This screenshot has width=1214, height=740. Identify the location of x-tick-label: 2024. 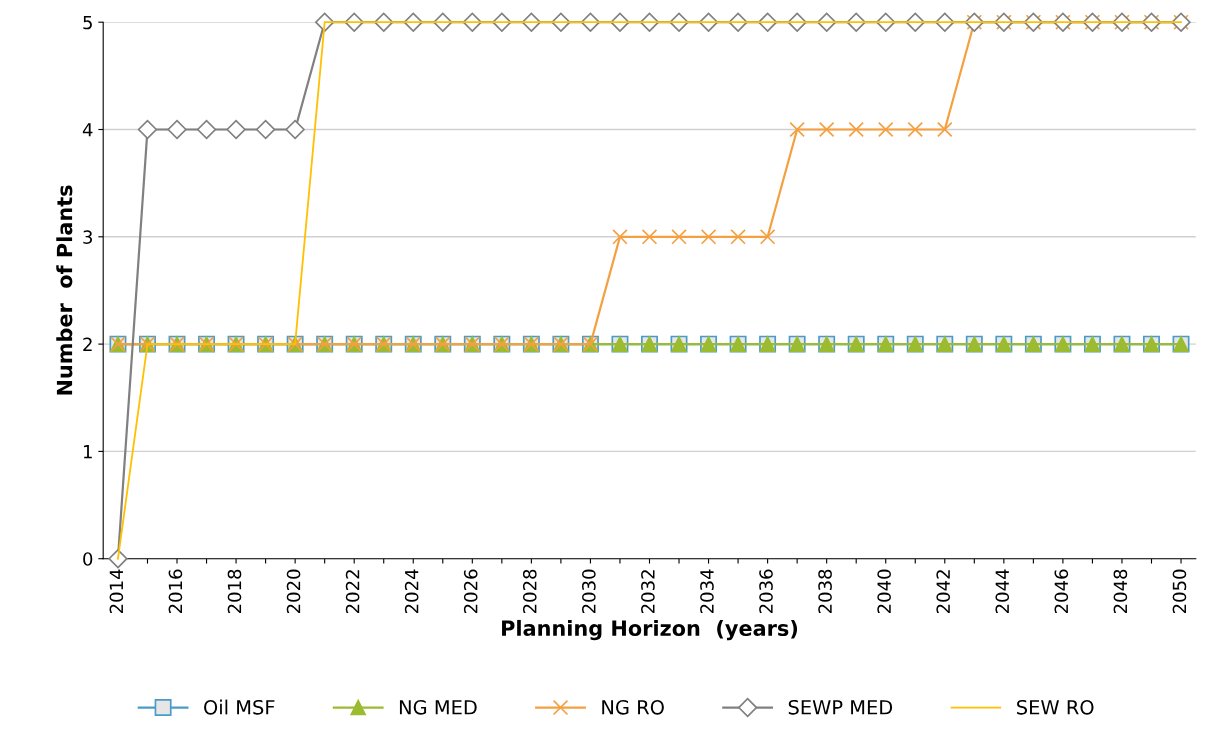
(411, 591).